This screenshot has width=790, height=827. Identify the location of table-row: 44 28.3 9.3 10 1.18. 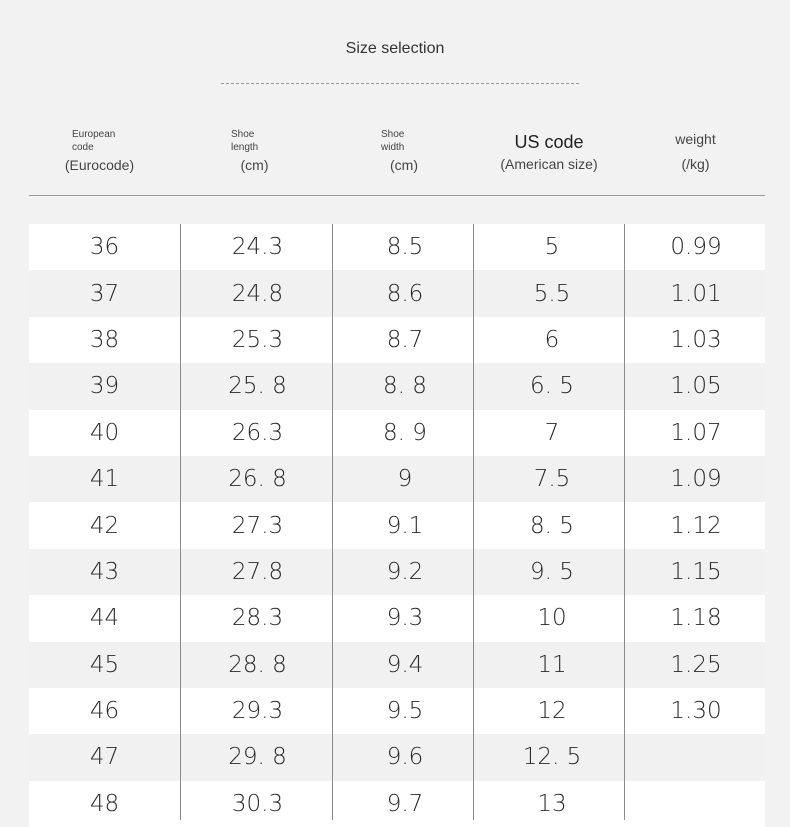
(397, 618).